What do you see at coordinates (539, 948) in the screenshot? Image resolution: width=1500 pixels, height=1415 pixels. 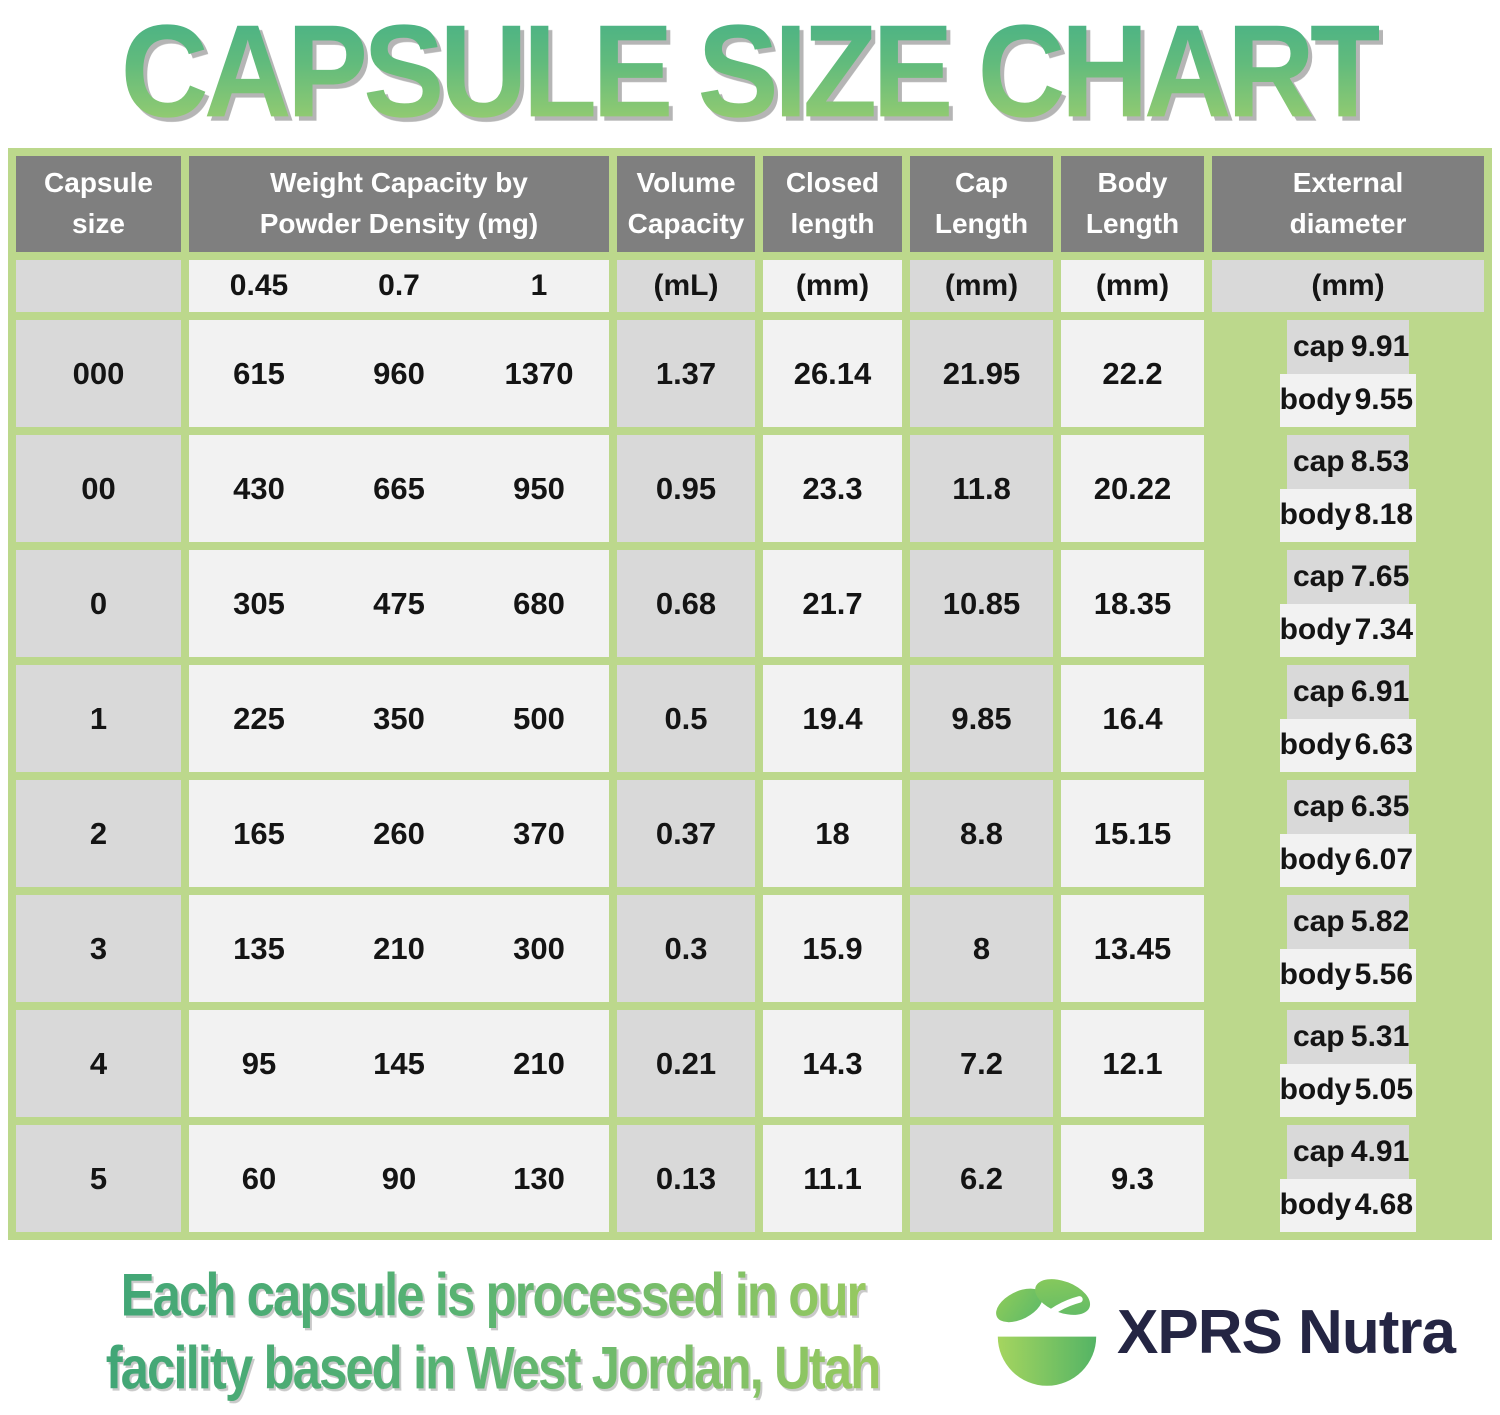 I see `cell-weight-1: 300` at bounding box center [539, 948].